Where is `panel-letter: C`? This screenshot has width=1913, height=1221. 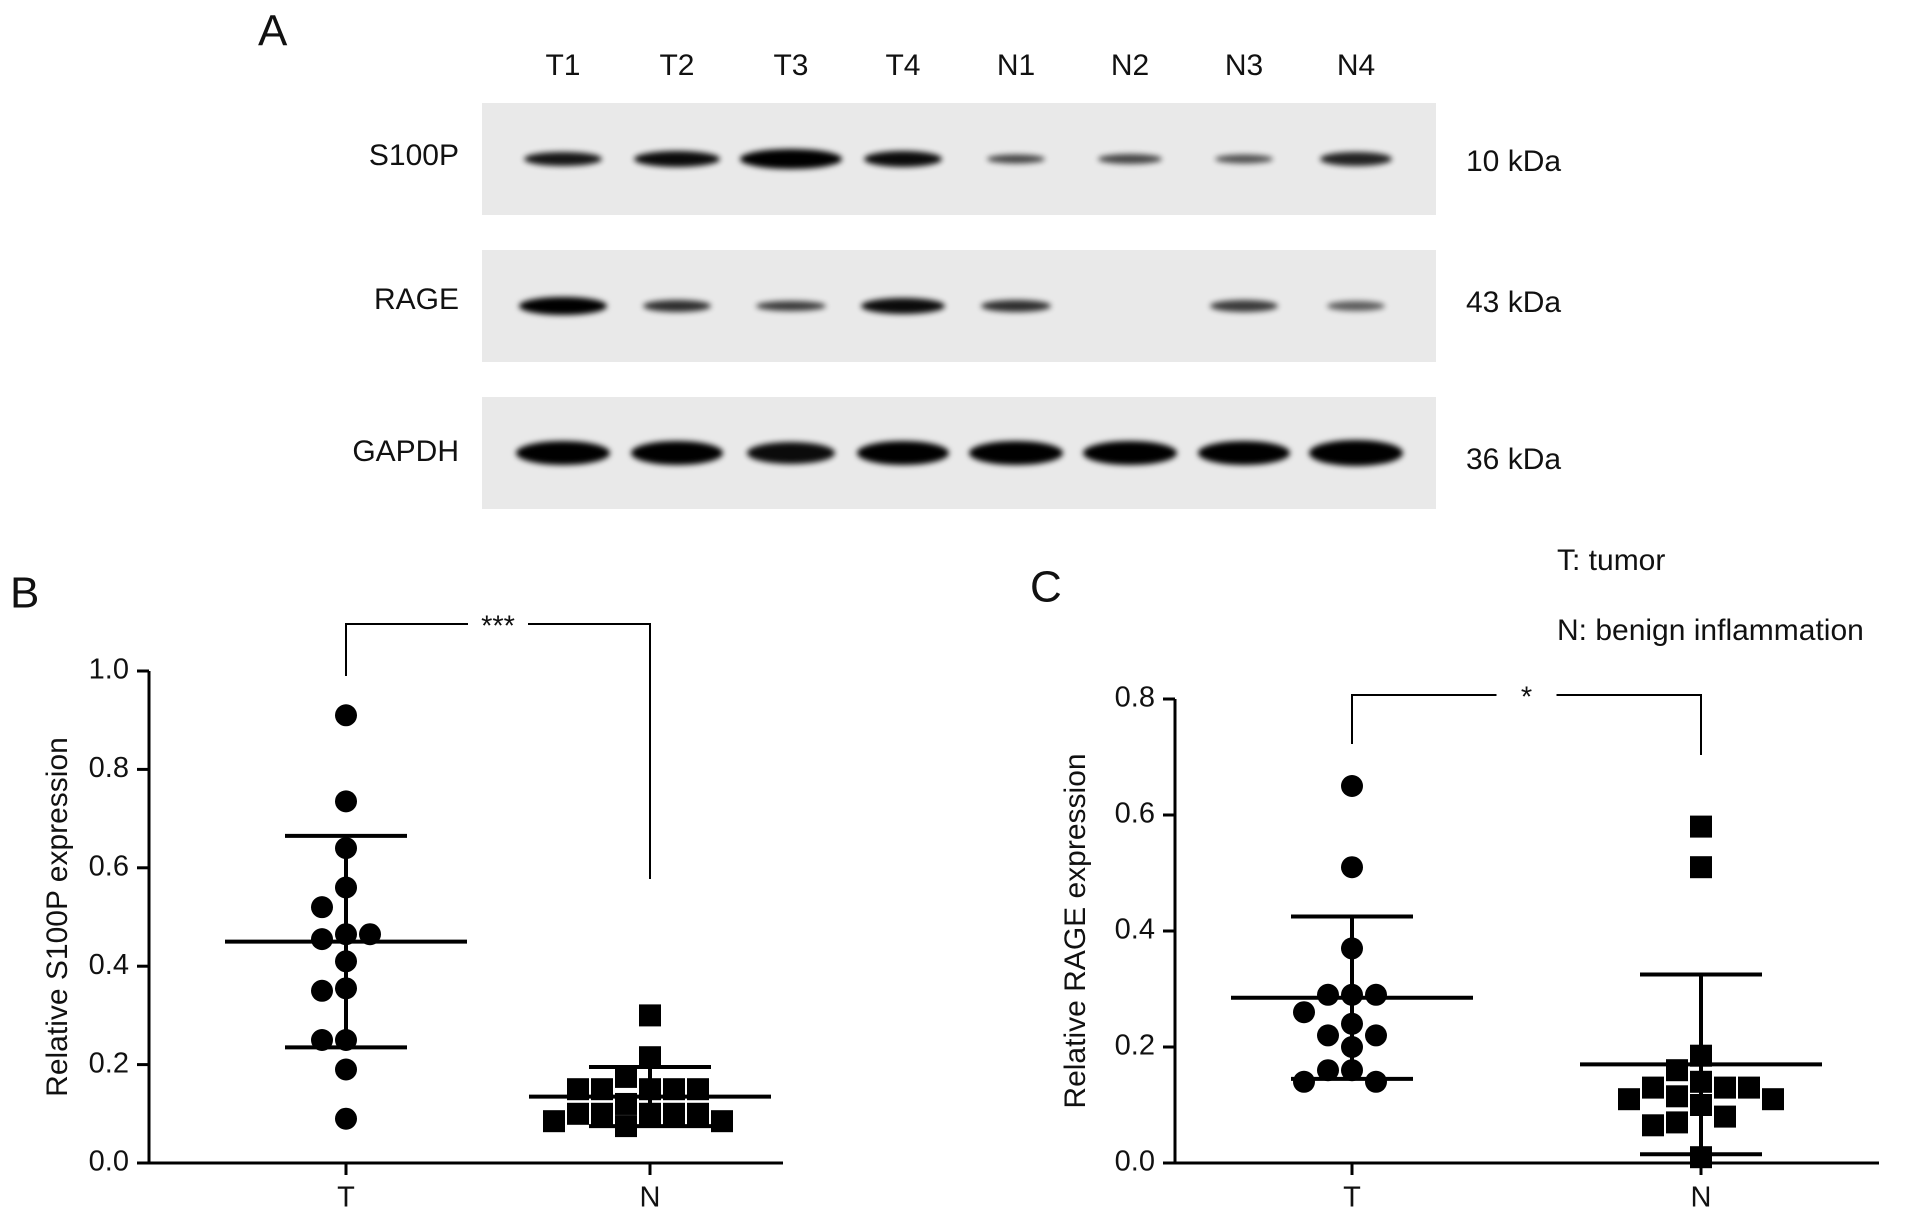 panel-letter: C is located at coordinates (1046, 587).